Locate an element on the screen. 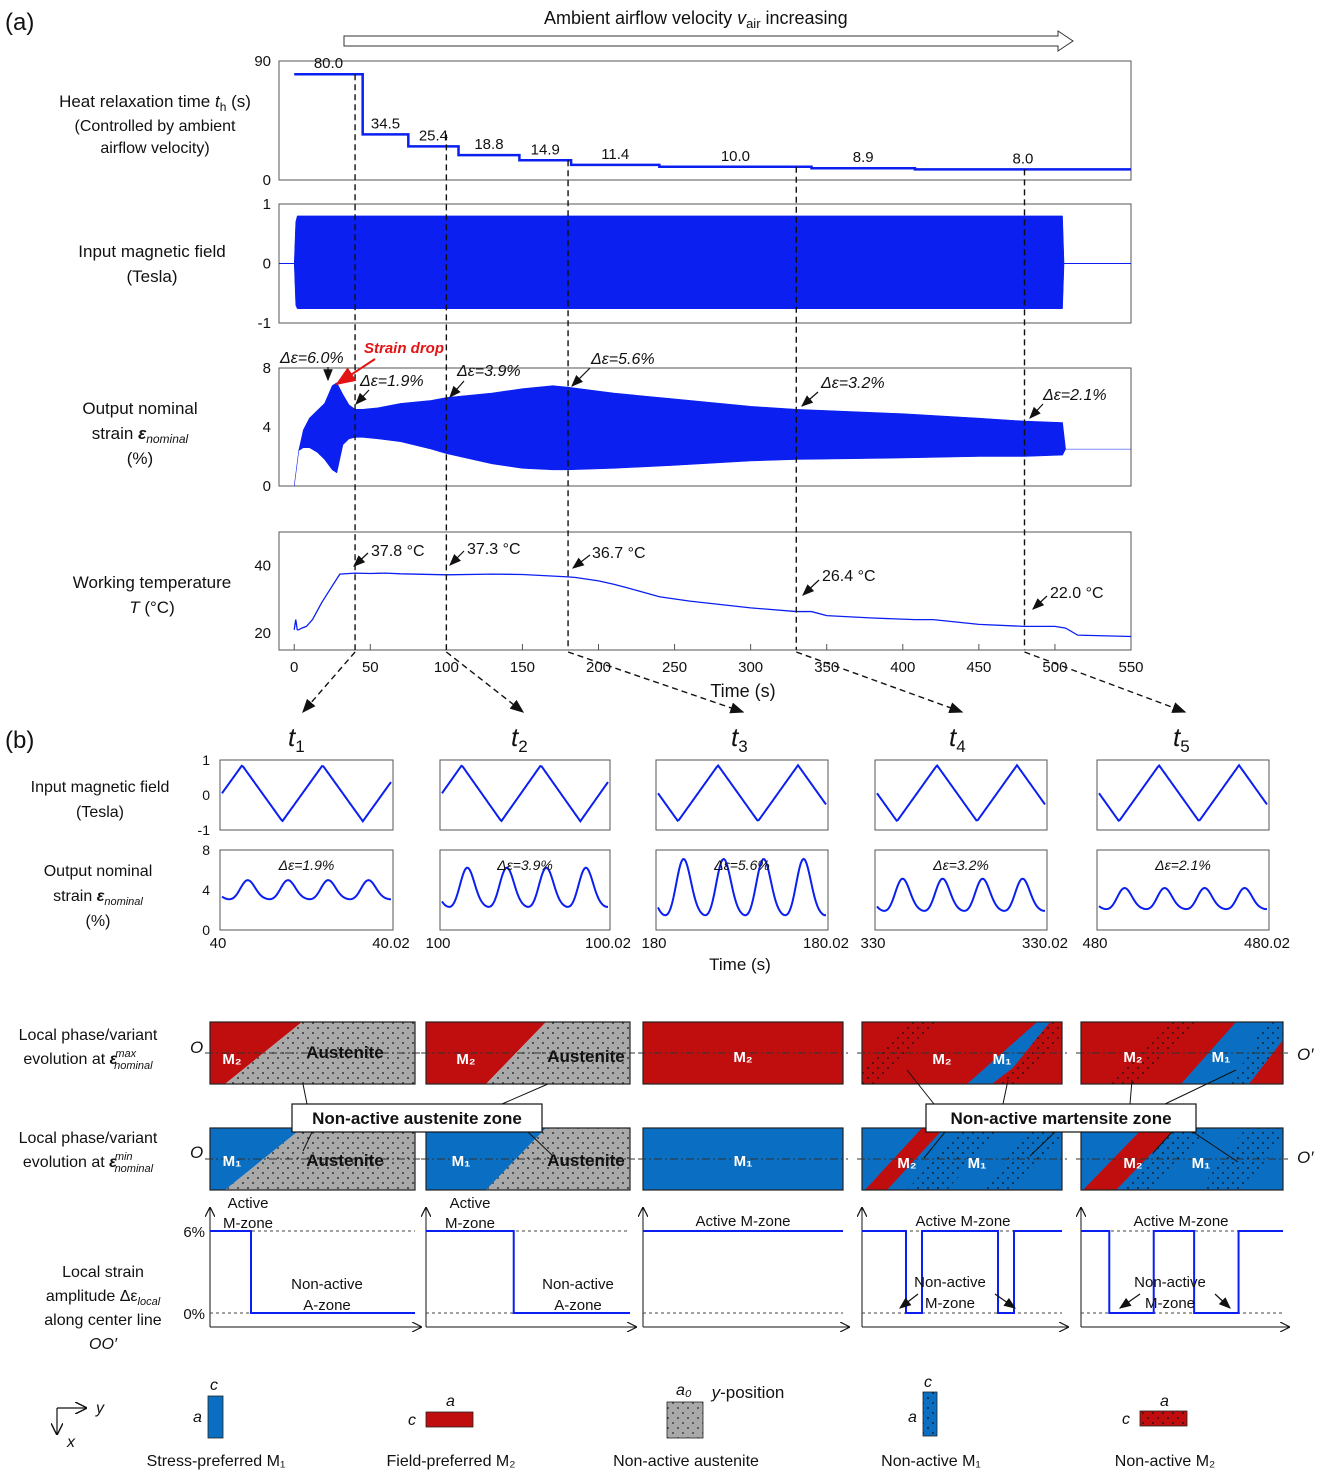 Image resolution: width=1327 pixels, height=1473 pixels. svg-text: OO′ is located at coordinates (103, 1344).